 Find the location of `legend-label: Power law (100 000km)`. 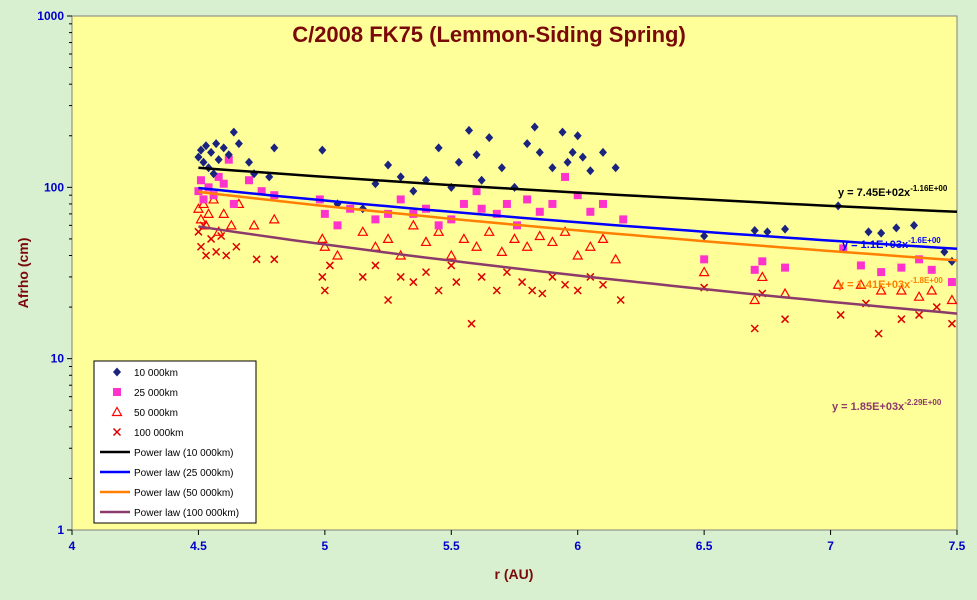

legend-label: Power law (100 000km) is located at coordinates (186, 513).